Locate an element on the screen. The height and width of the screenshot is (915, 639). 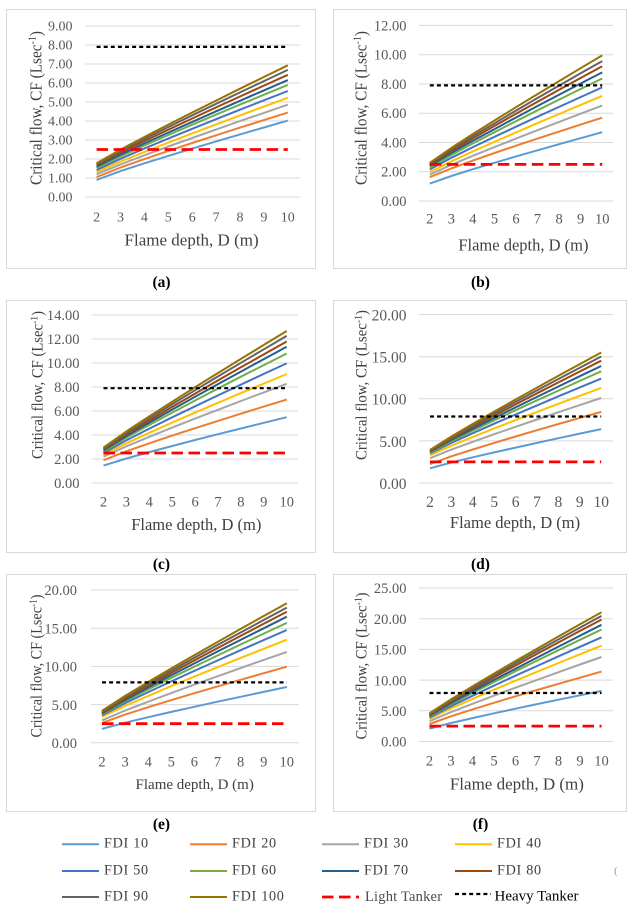
svg-text: FDI 50 is located at coordinates (126, 870).